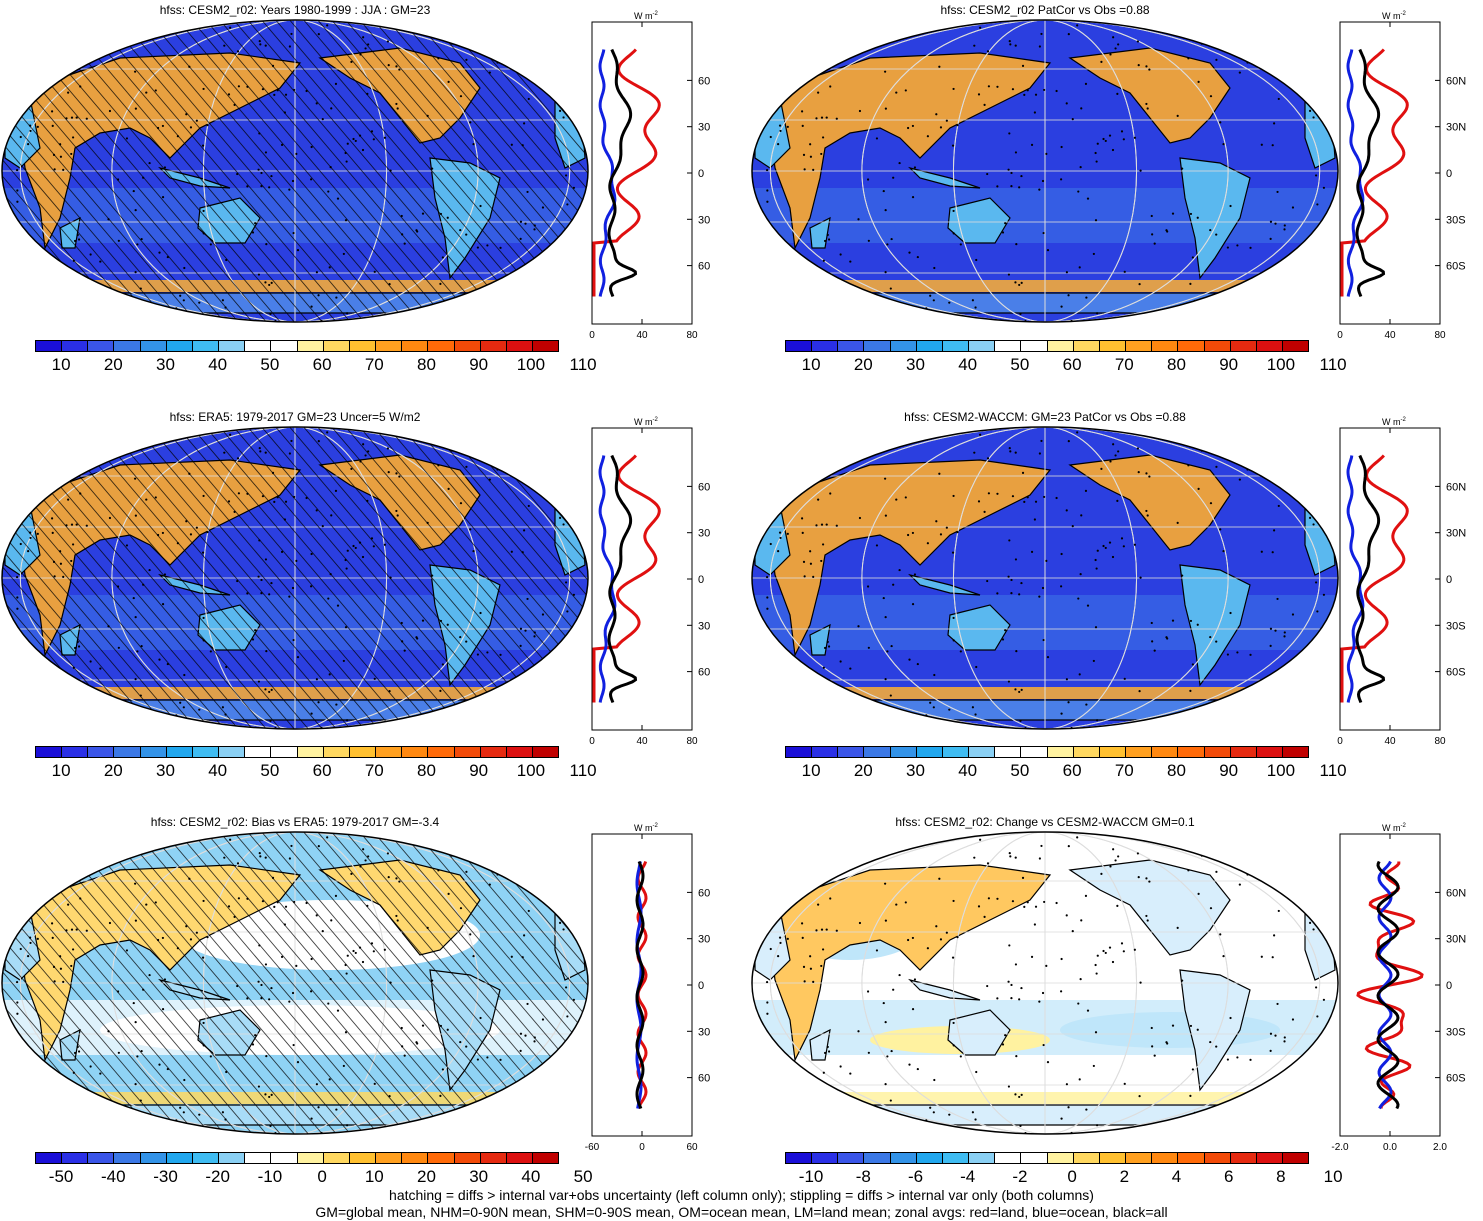 This screenshot has height=1221, width=1483. I want to click on y-tick-label: 30S, so click(704, 626).